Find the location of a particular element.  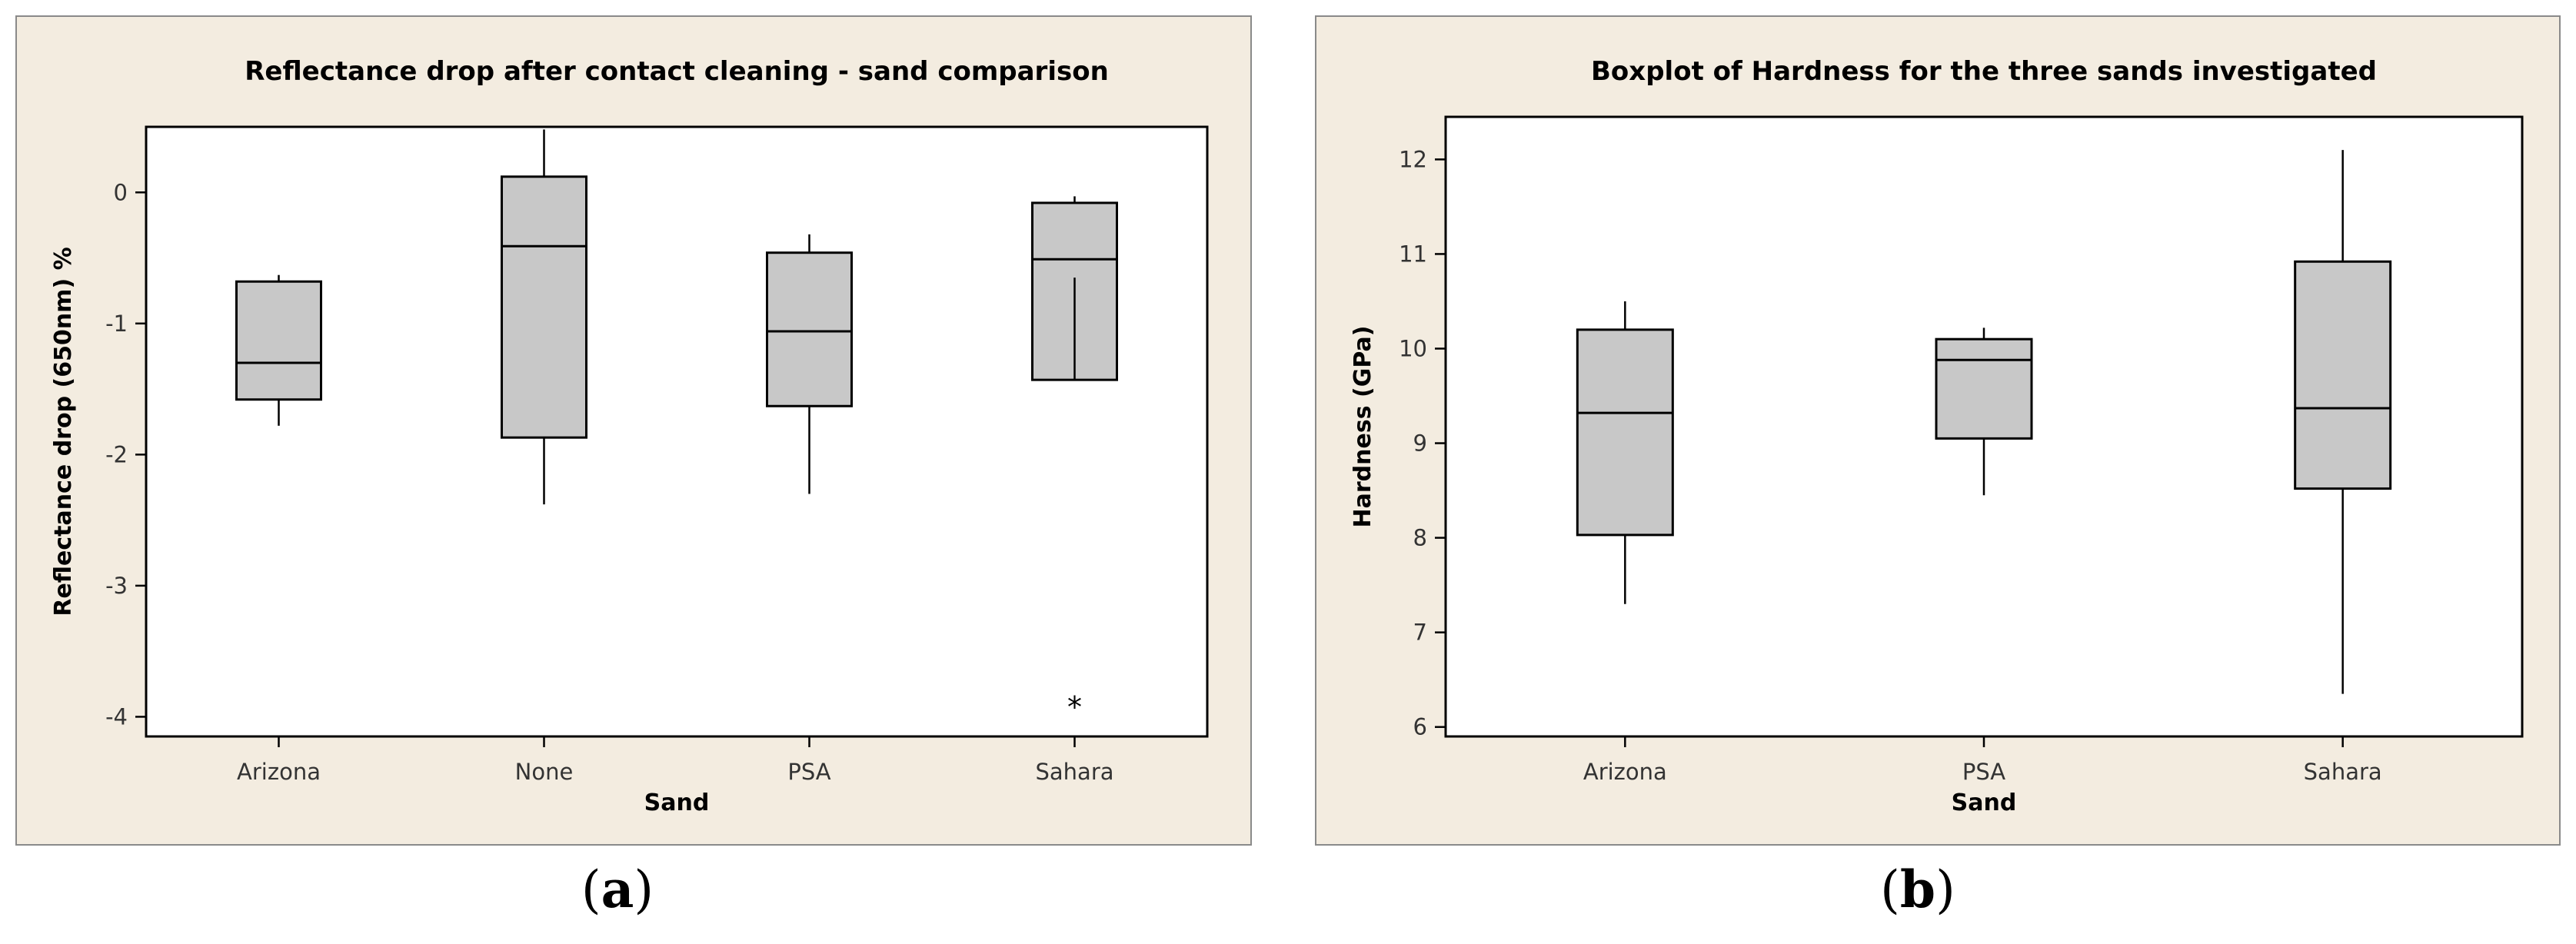

y-tick-label: 10 is located at coordinates (1413, 348).